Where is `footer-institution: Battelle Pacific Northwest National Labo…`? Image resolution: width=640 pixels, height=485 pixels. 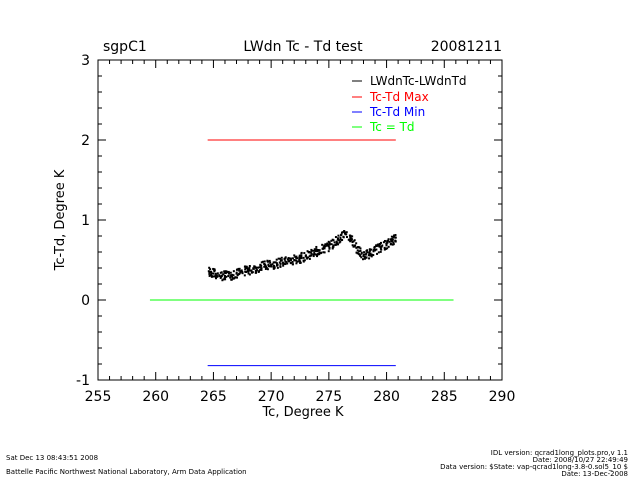 footer-institution: Battelle Pacific Northwest National Labo… is located at coordinates (126, 472).